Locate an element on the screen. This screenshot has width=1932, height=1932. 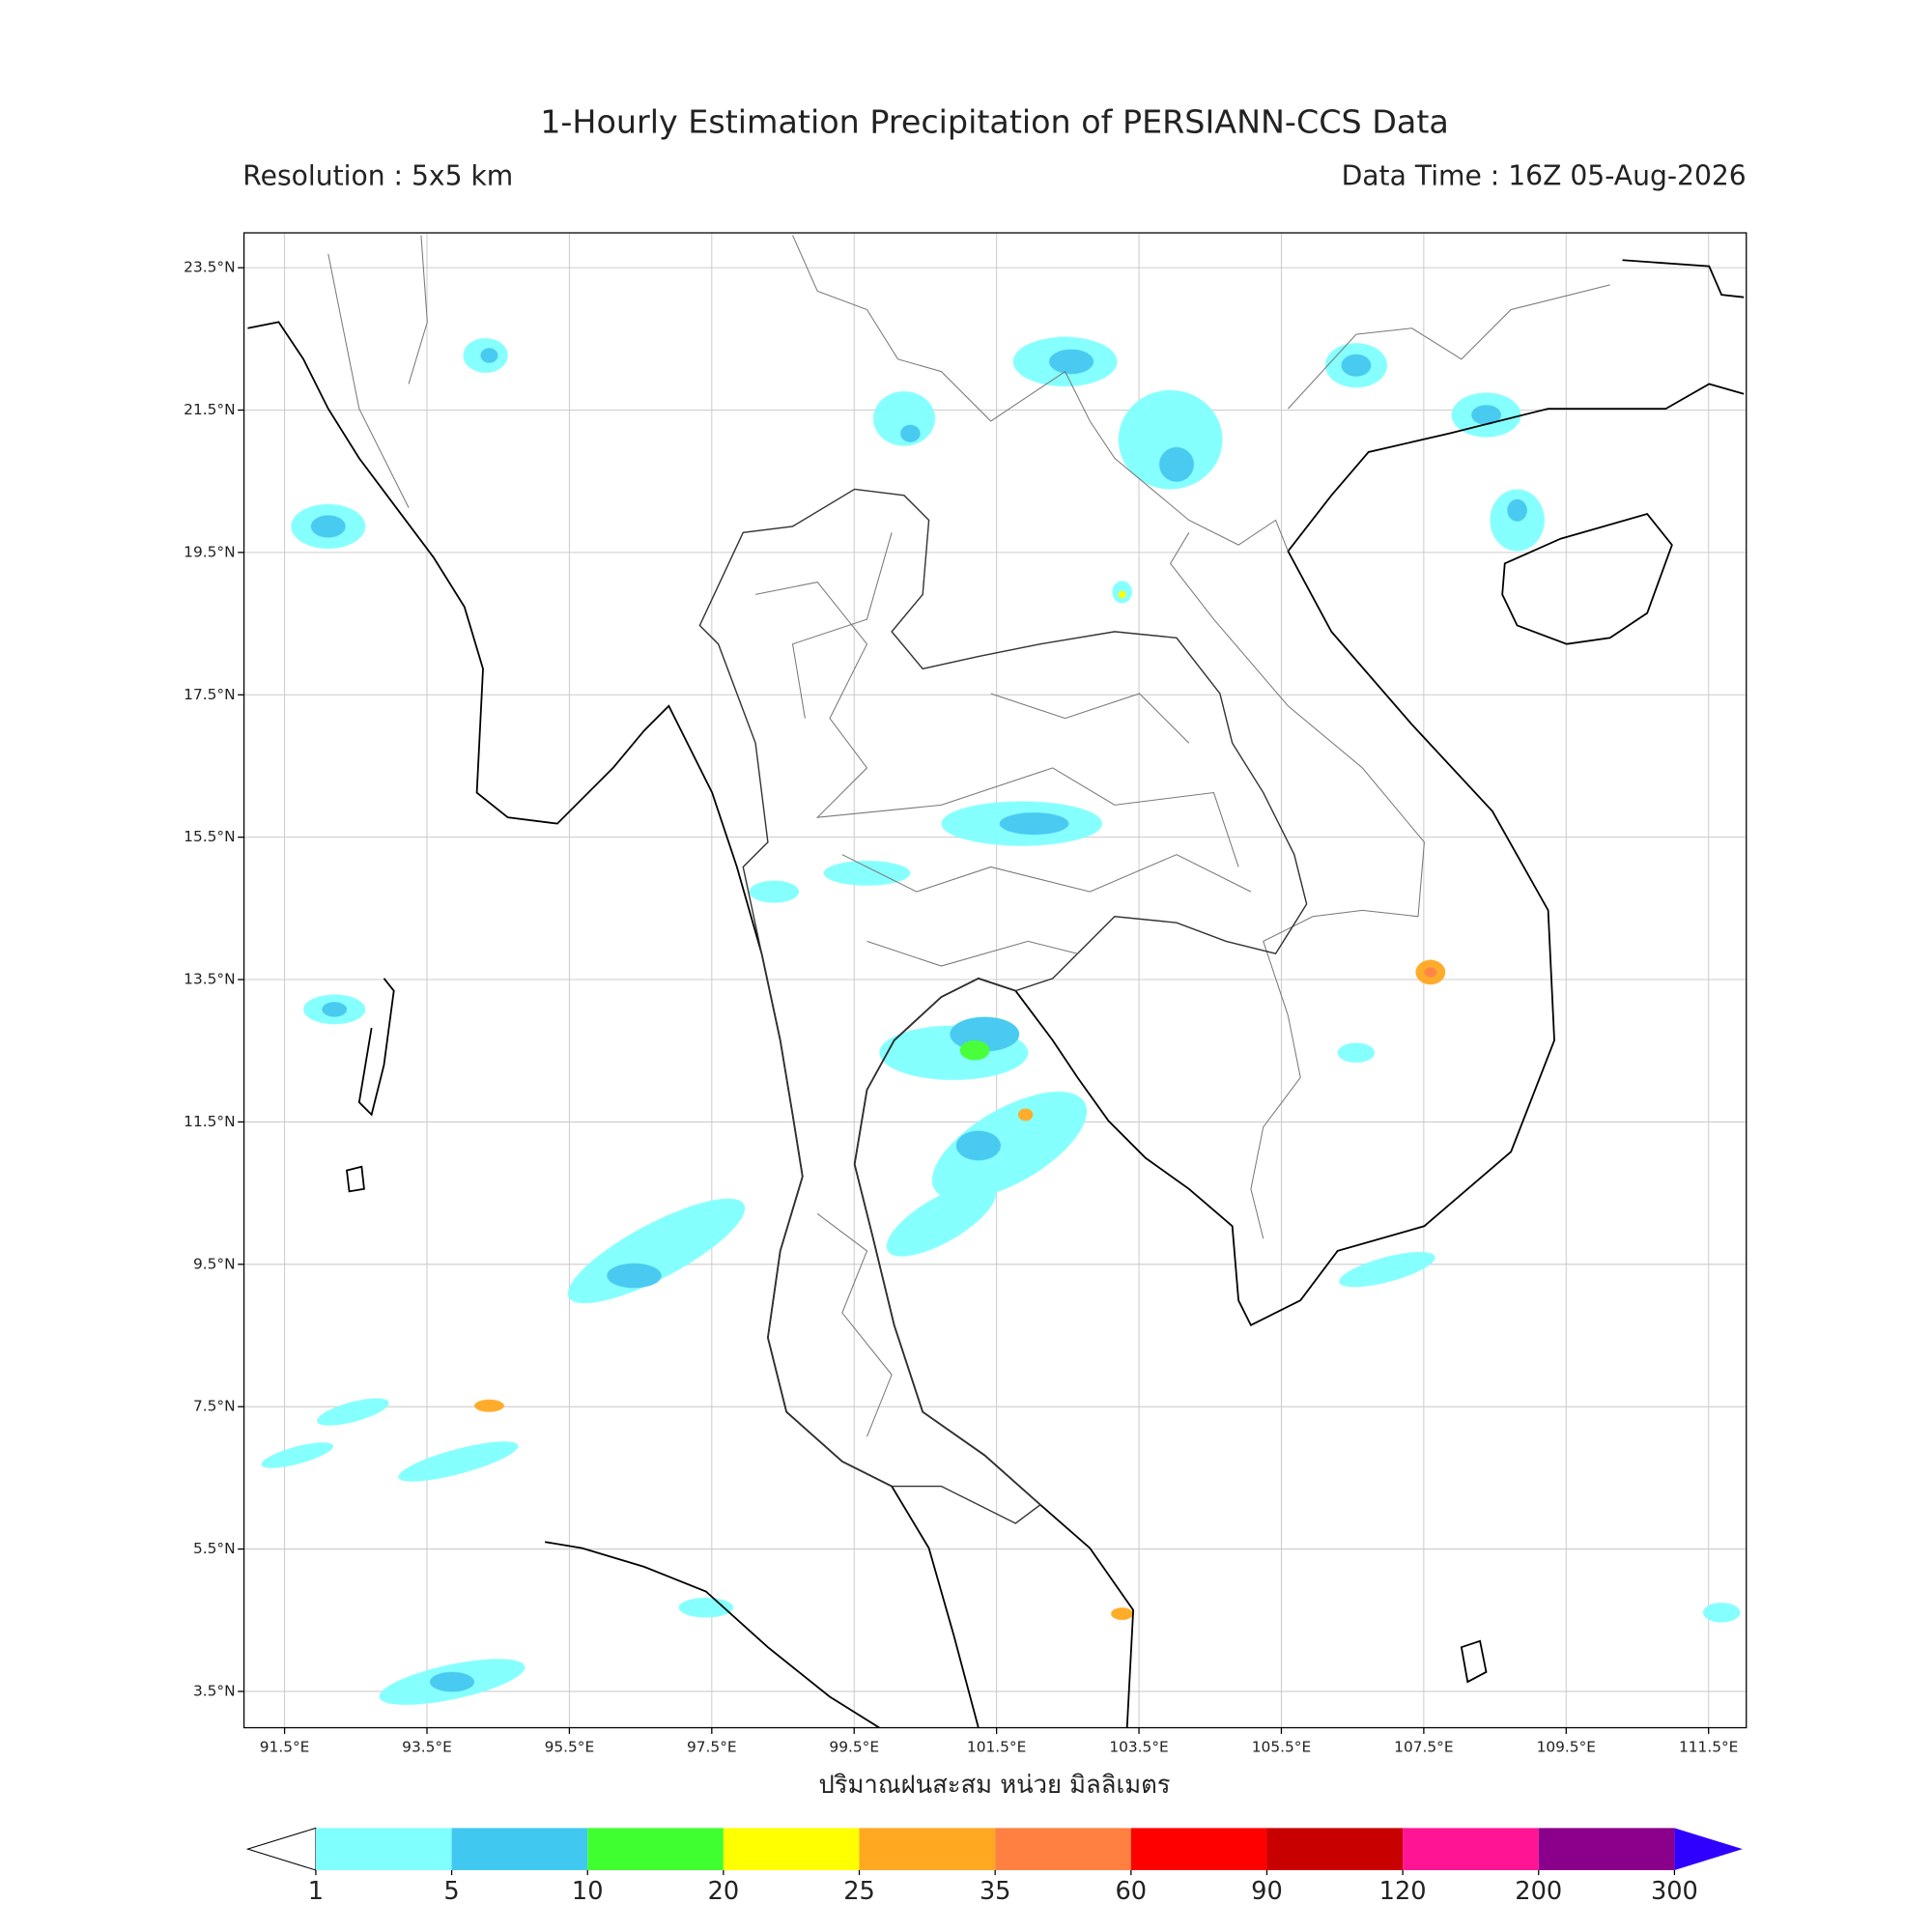
y-tick-label: 9.5°N is located at coordinates (214, 1263).